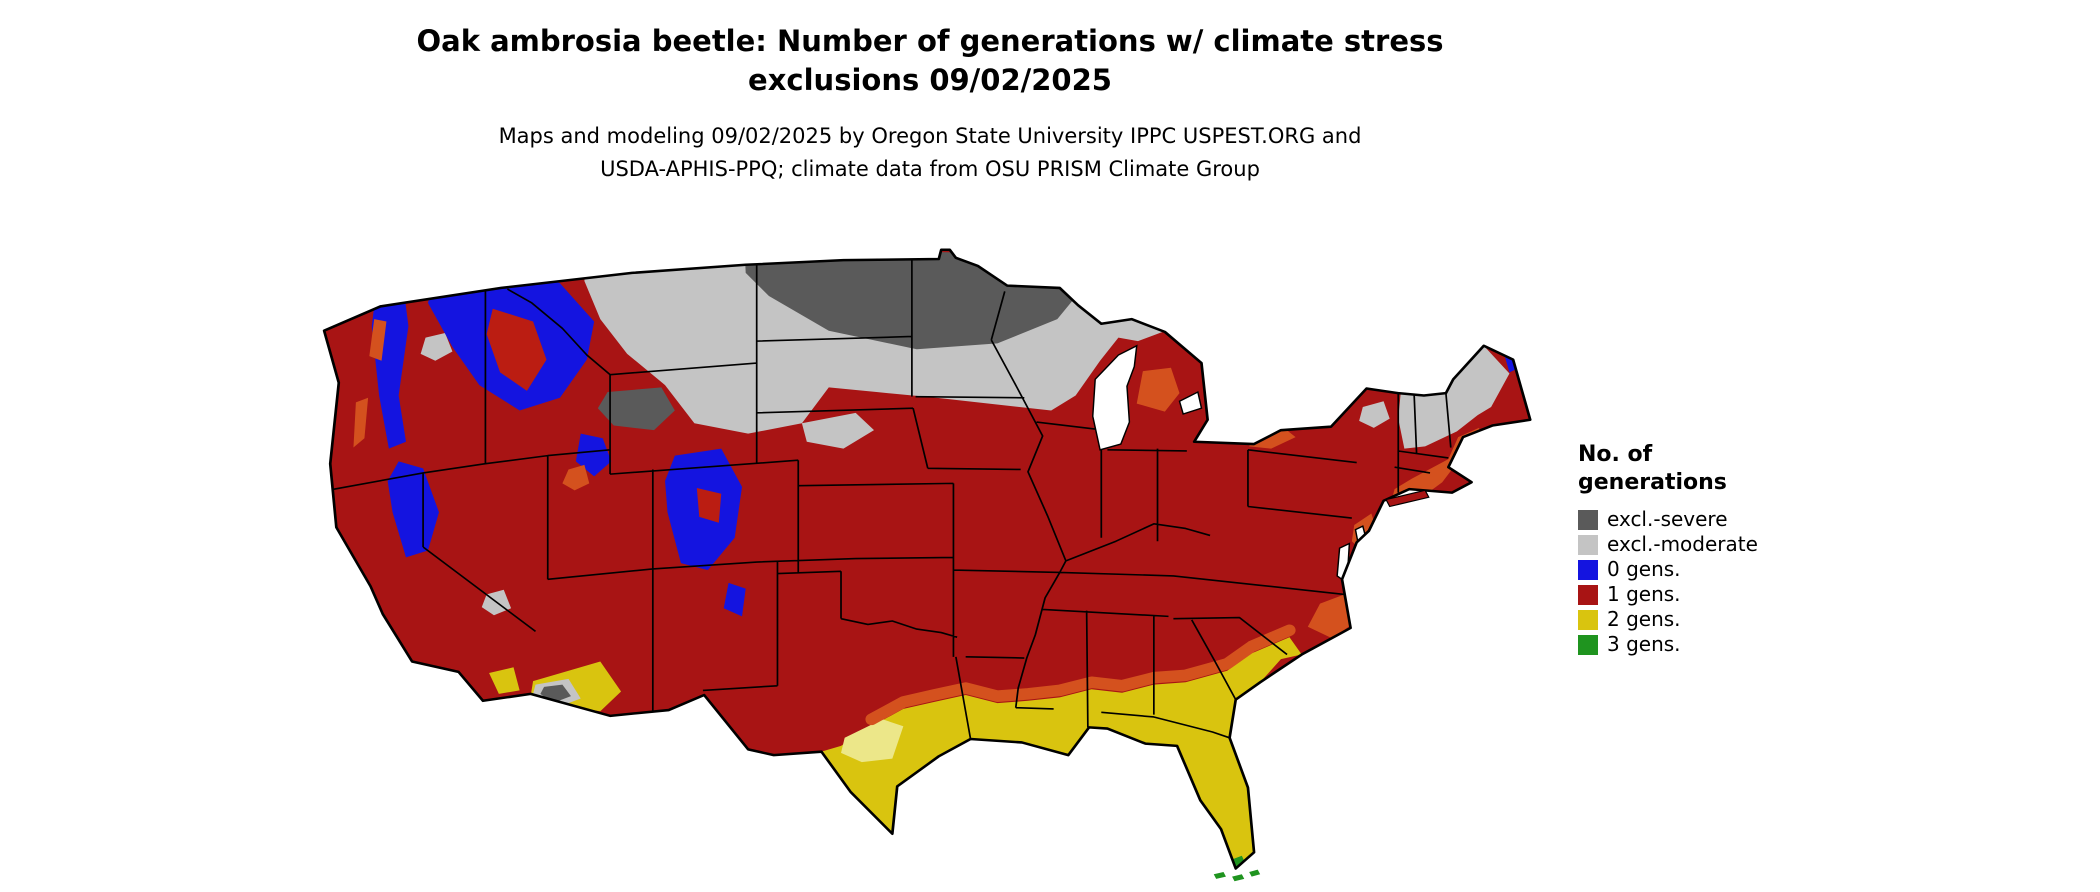  Describe the element at coordinates (1615, 454) in the screenshot. I see `legend-title-line-1: No. of` at that location.